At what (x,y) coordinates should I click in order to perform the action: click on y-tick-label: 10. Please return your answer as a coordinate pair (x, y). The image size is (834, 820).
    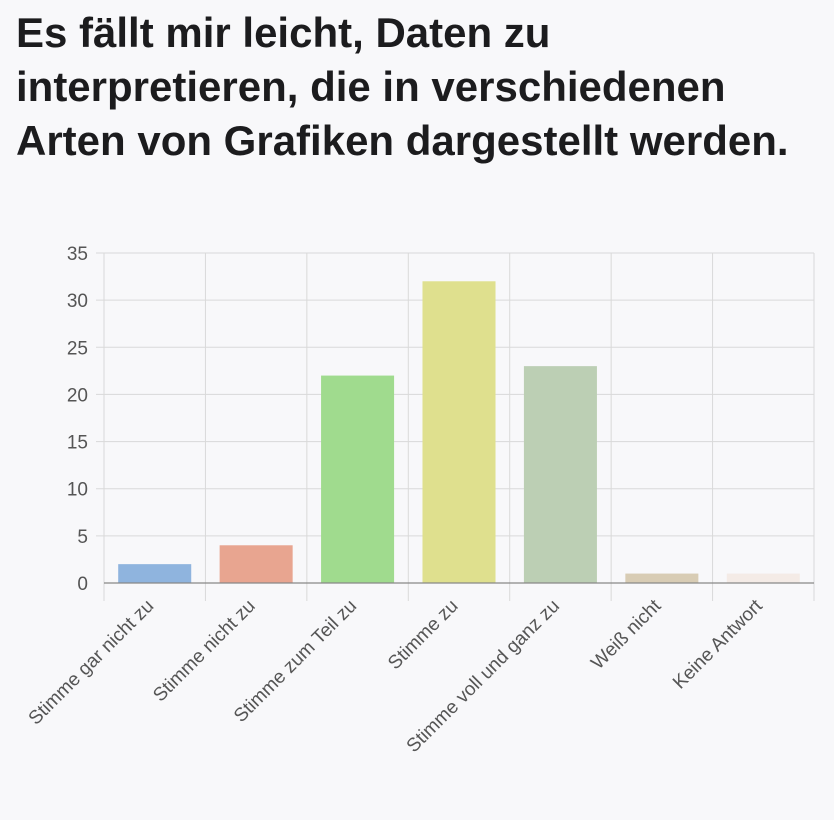
    Looking at the image, I should click on (77, 490).